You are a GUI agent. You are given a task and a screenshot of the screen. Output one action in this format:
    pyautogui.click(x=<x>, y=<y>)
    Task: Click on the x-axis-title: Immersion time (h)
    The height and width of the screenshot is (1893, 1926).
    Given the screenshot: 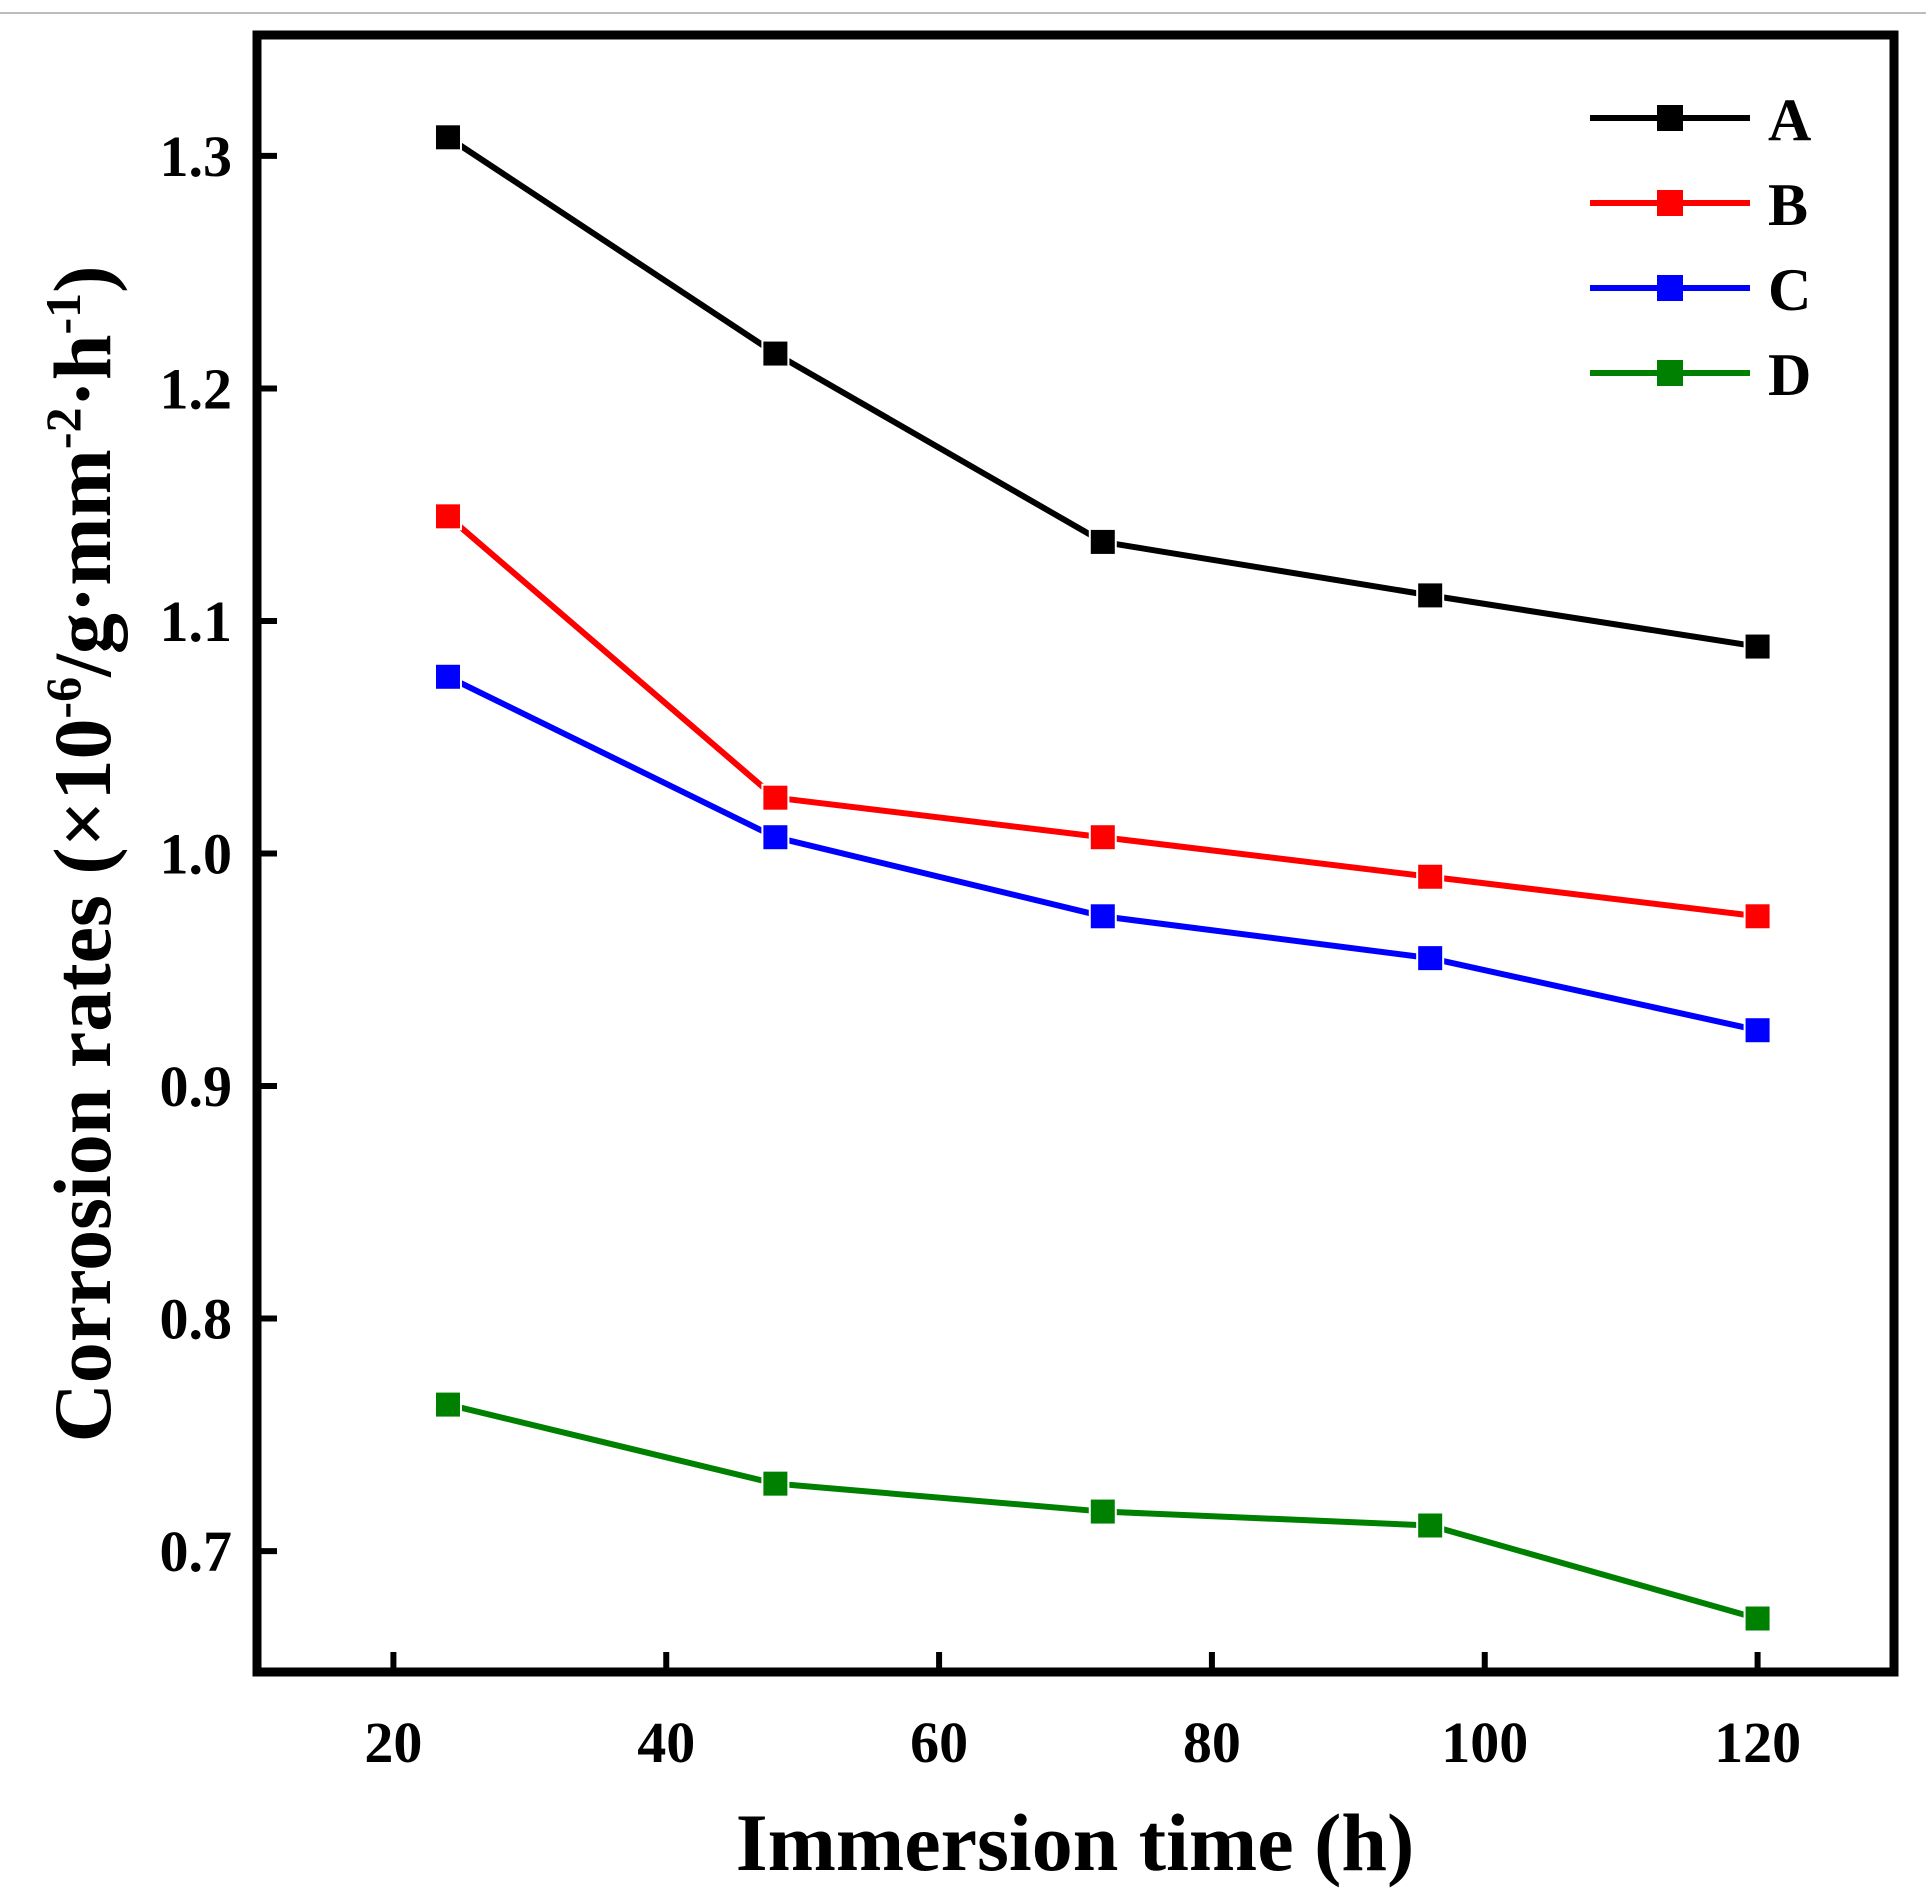 What is the action you would take?
    pyautogui.click(x=1075, y=1842)
    